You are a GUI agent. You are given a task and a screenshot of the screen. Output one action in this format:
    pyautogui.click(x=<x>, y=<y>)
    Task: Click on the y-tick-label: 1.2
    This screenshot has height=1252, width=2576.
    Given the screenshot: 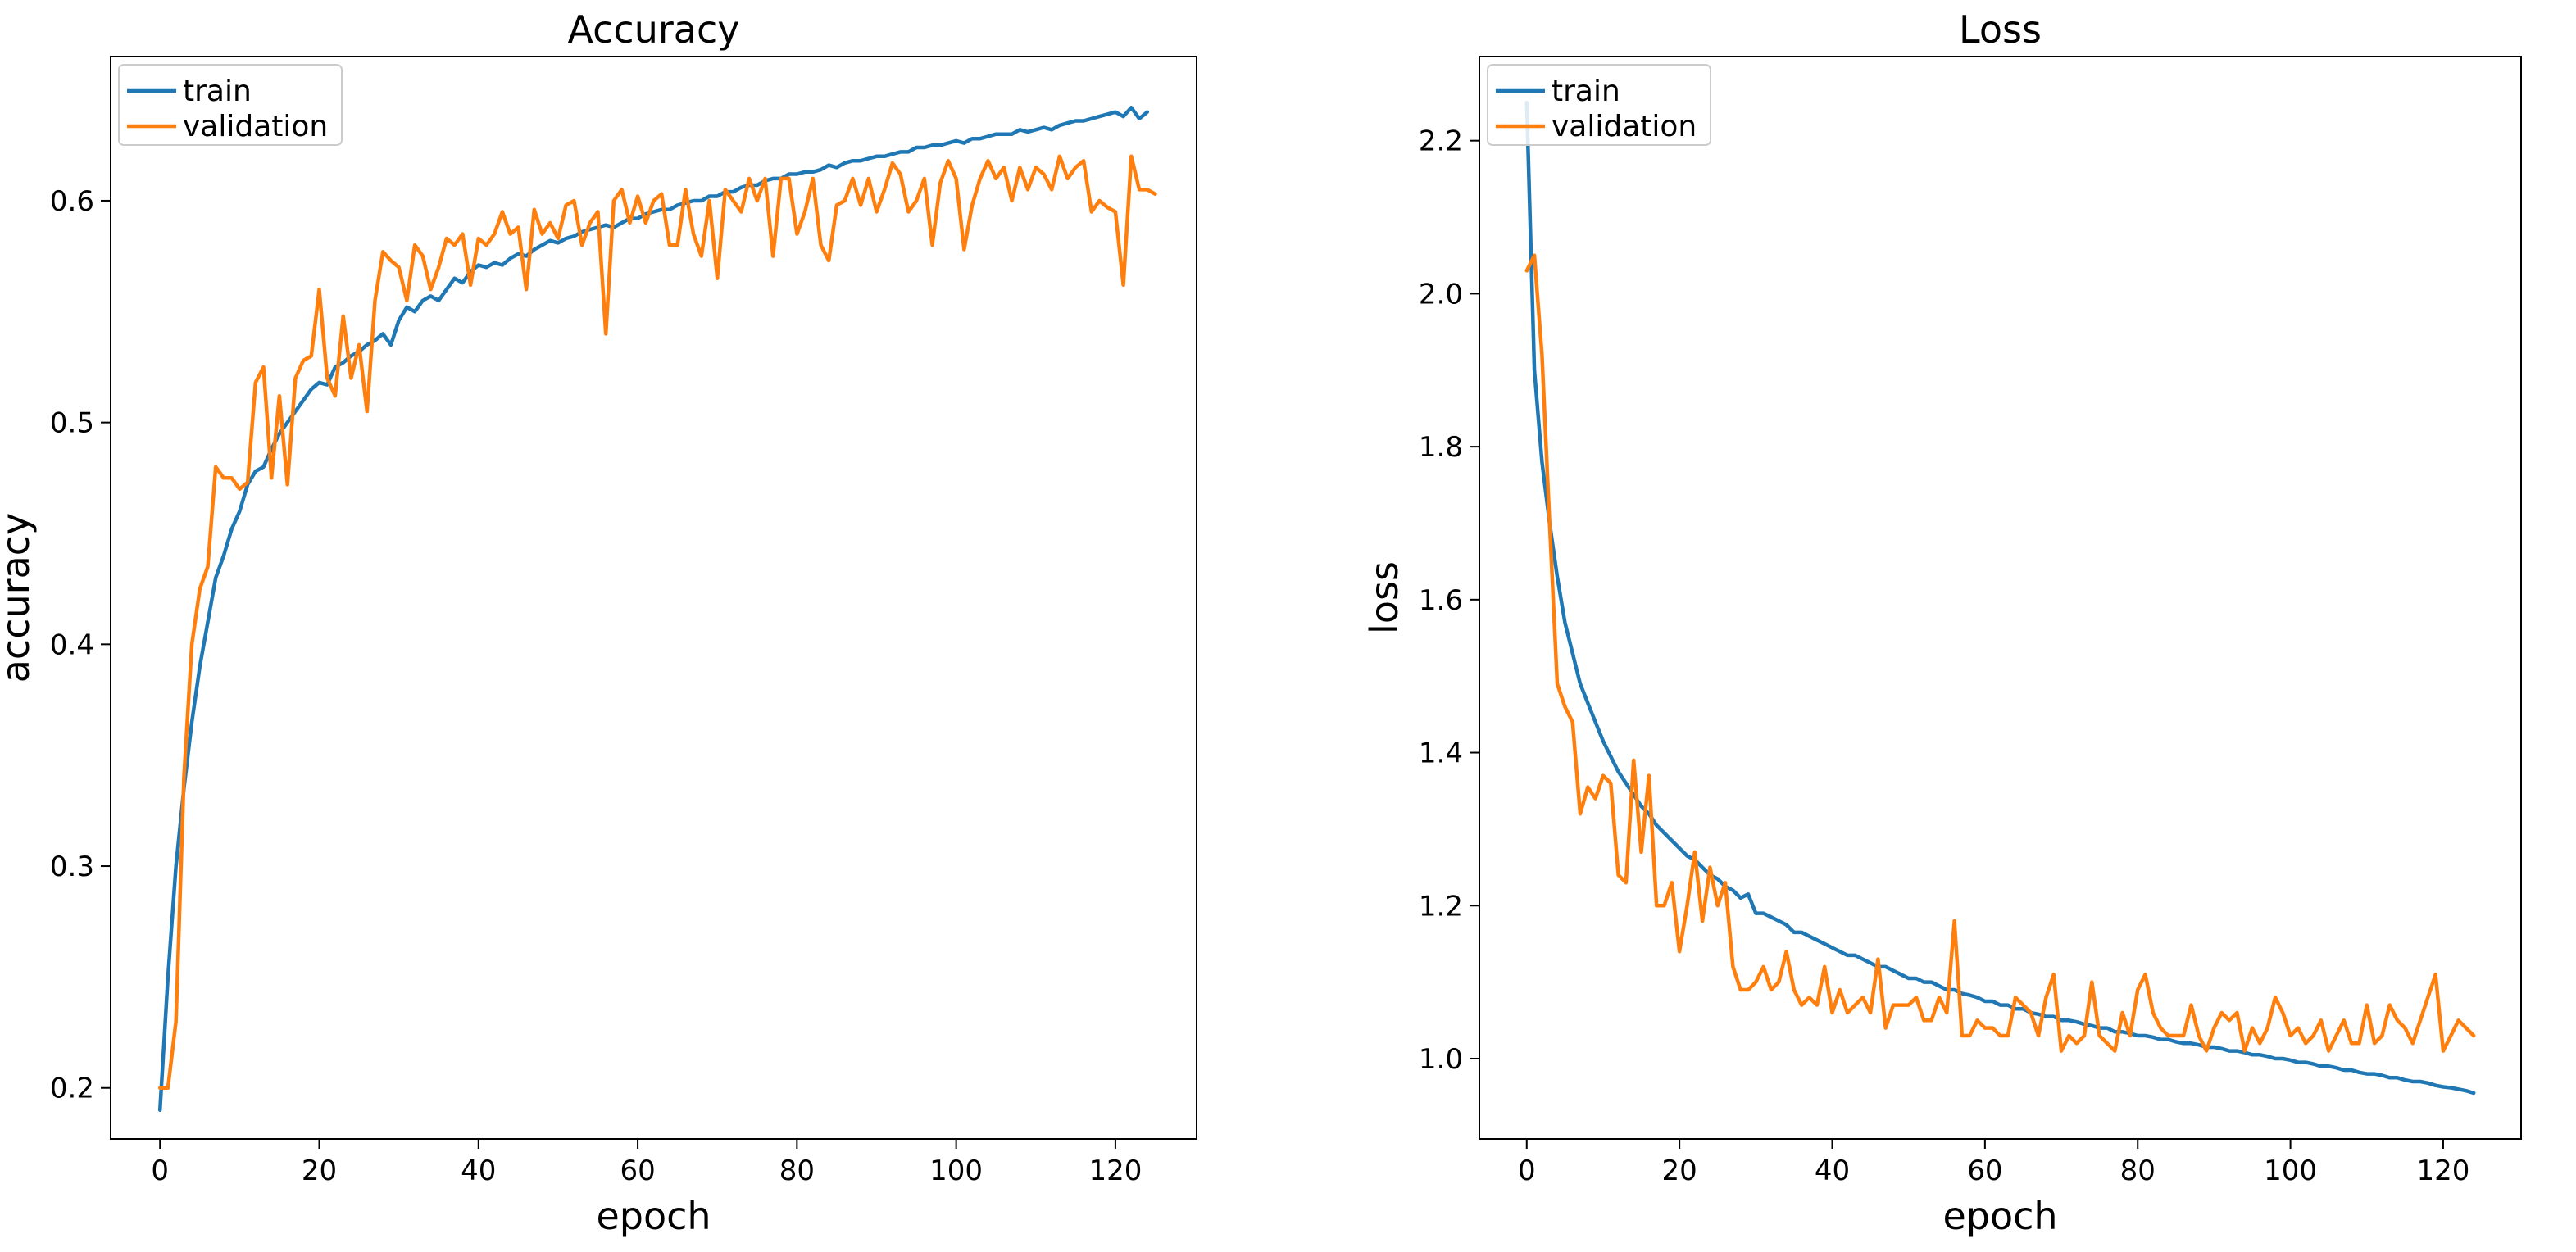 What is the action you would take?
    pyautogui.click(x=1441, y=906)
    